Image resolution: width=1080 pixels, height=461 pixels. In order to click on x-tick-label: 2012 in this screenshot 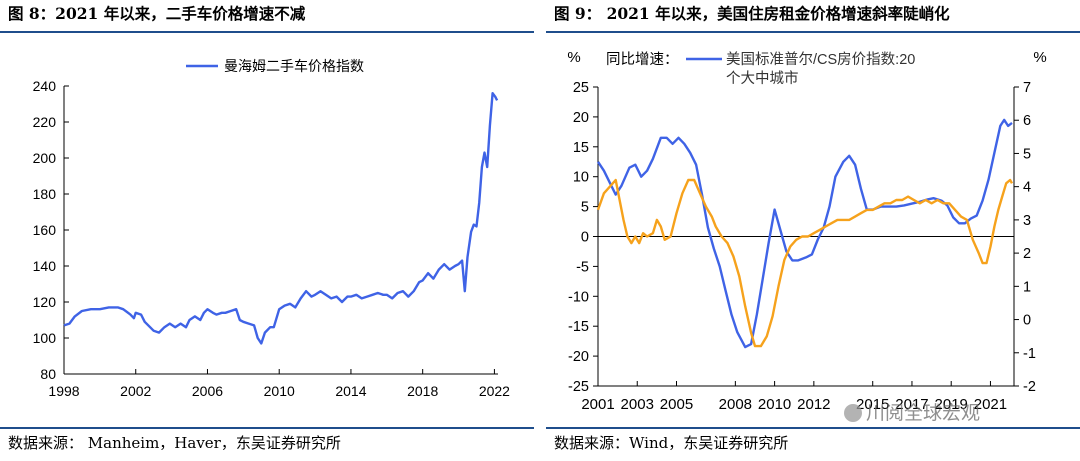, I will do `click(813, 404)`.